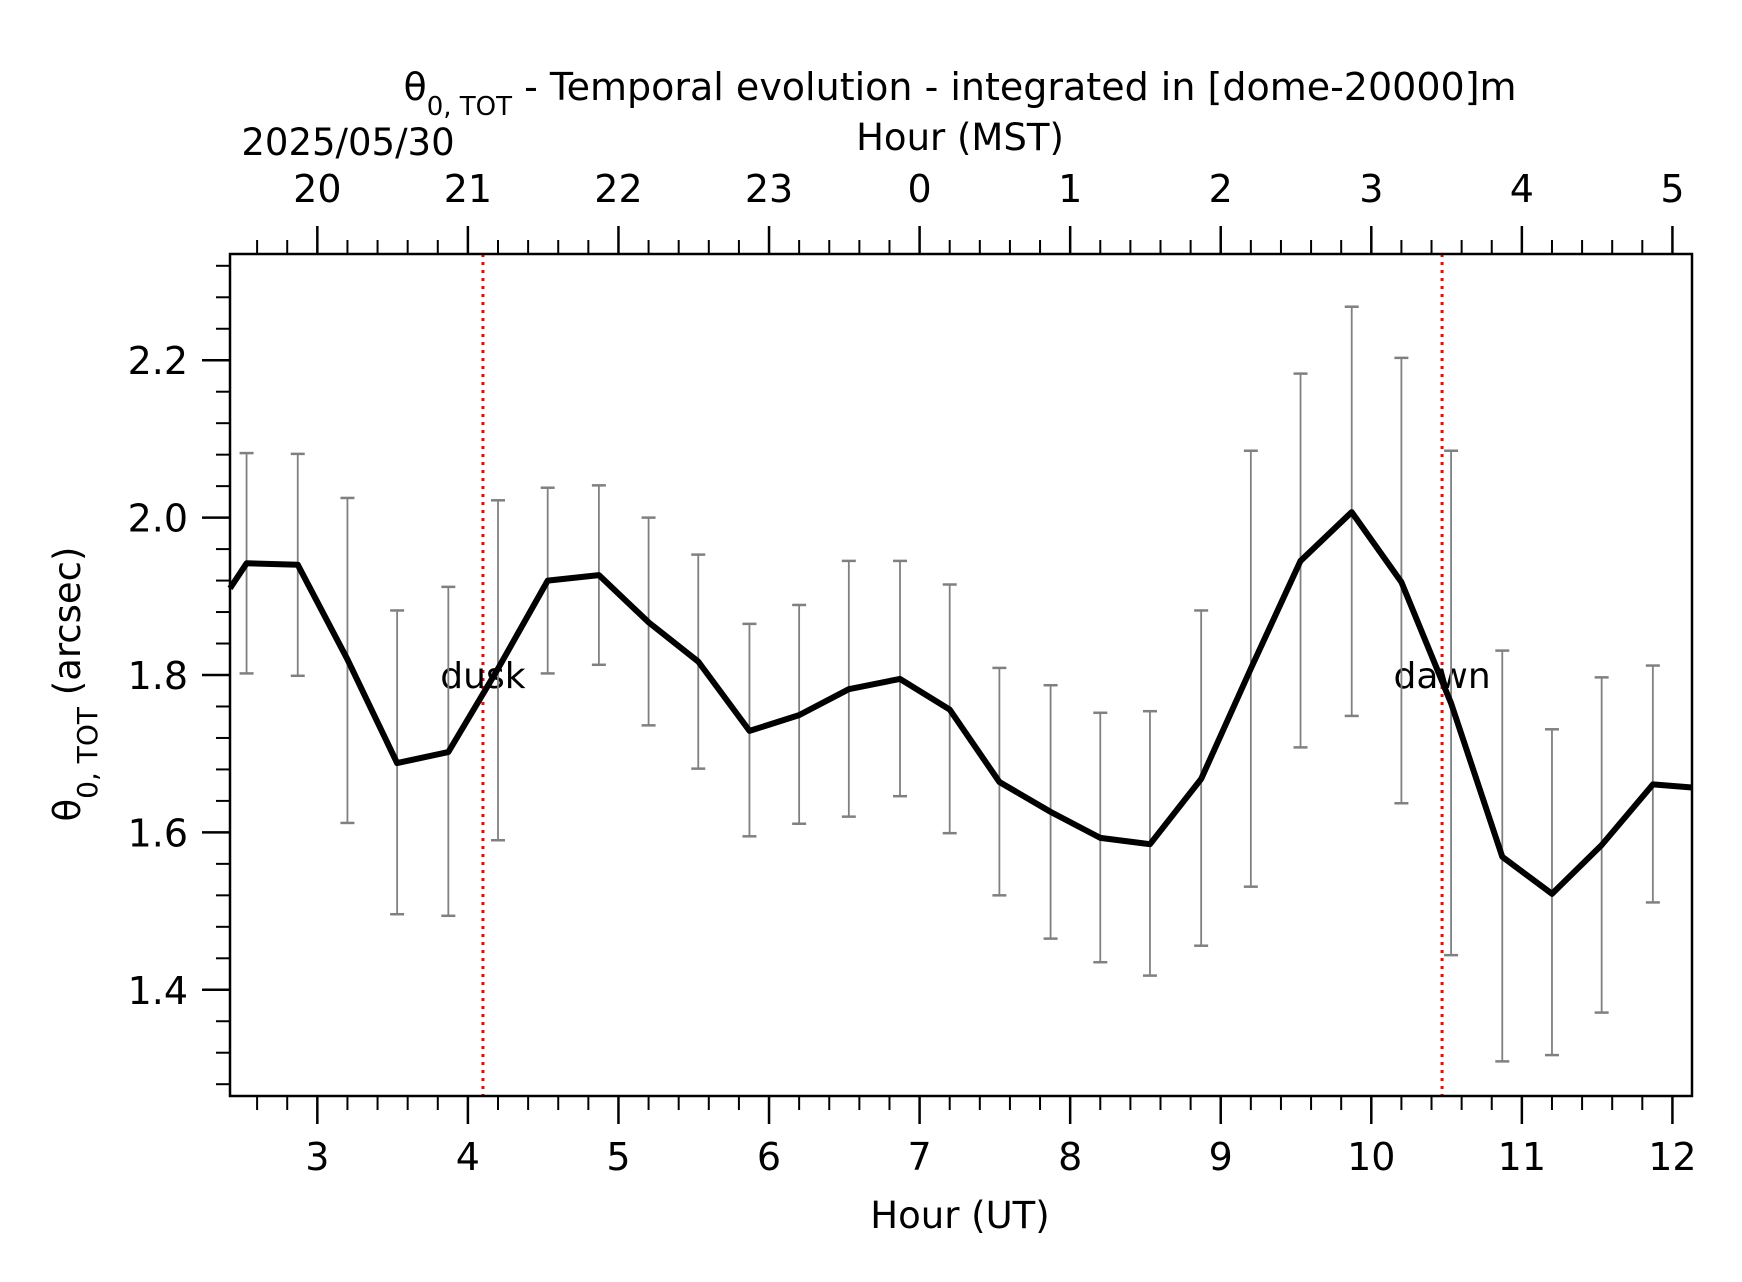 The image size is (1742, 1282). Describe the element at coordinates (75, 684) in the screenshot. I see `y-axis-label: θ0, TOT (arcsec)` at that location.